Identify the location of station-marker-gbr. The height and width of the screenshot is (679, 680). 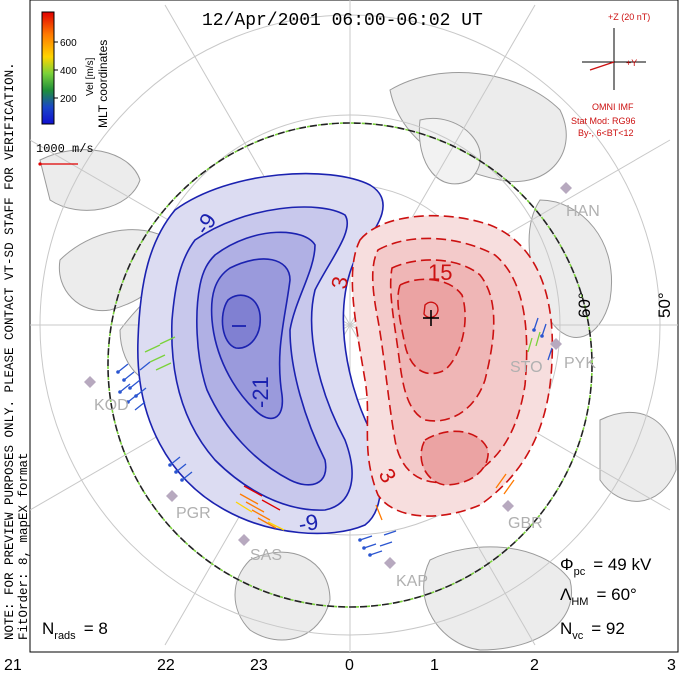
(508, 506).